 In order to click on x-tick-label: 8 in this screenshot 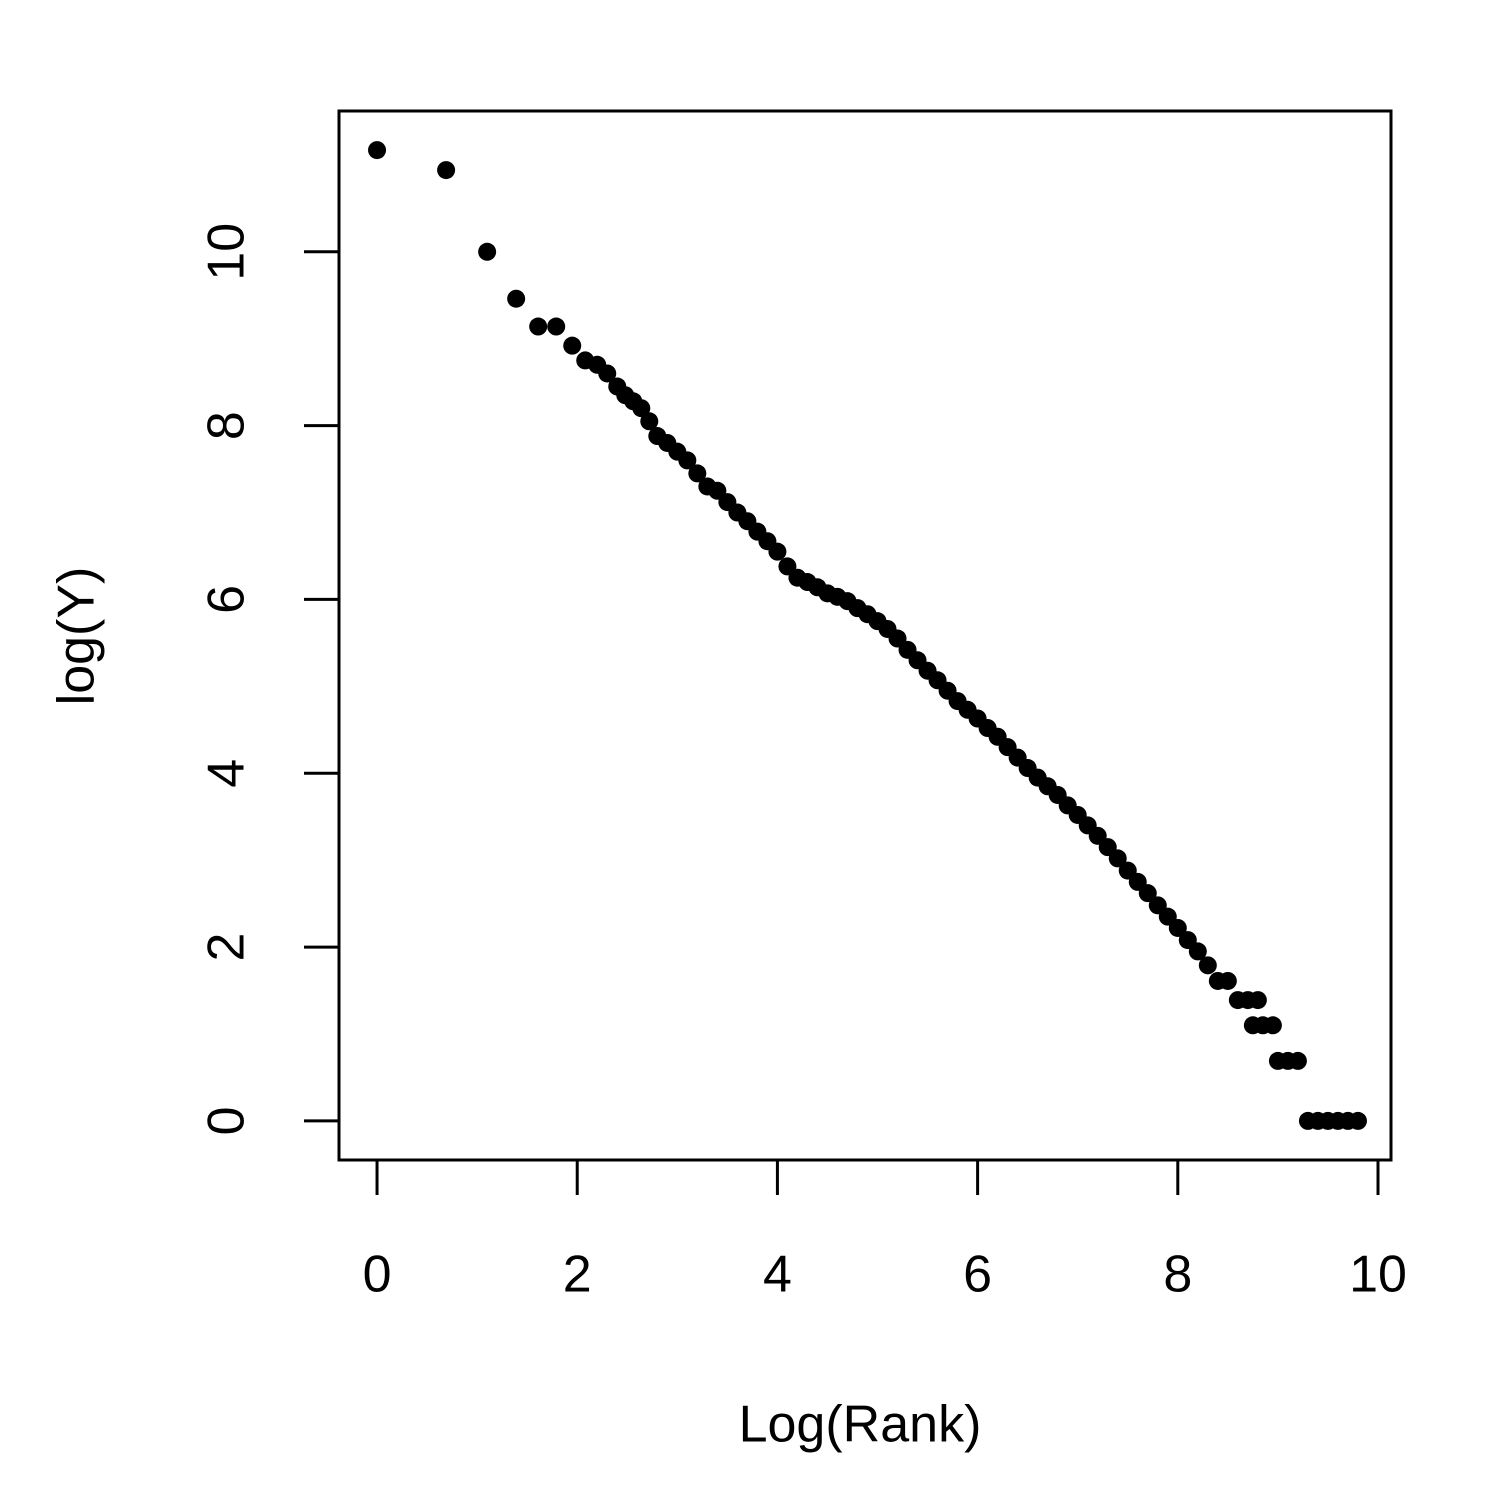, I will do `click(1177, 1275)`.